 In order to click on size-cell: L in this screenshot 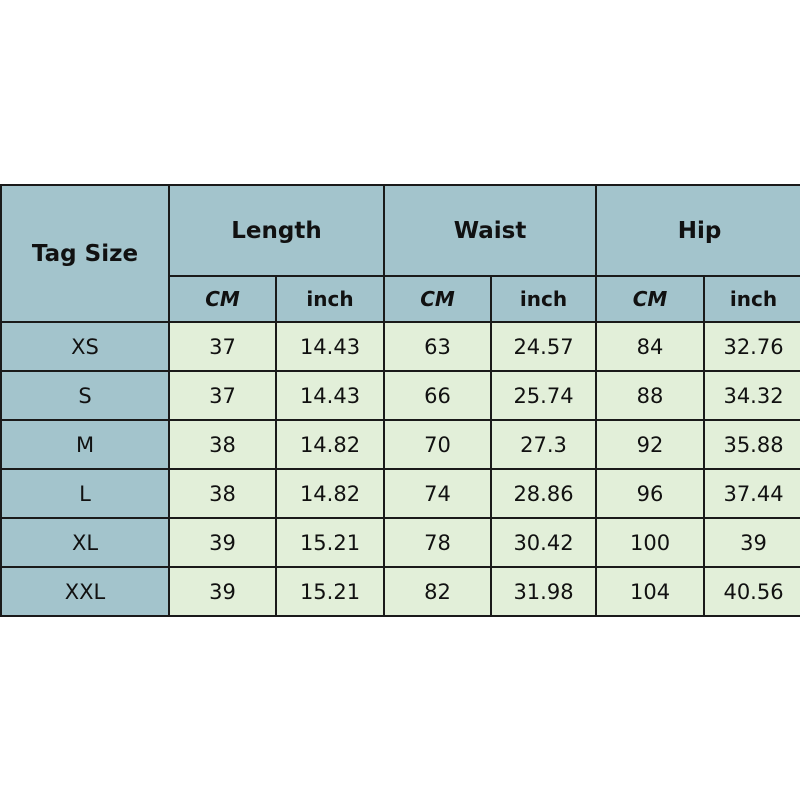, I will do `click(85, 493)`.